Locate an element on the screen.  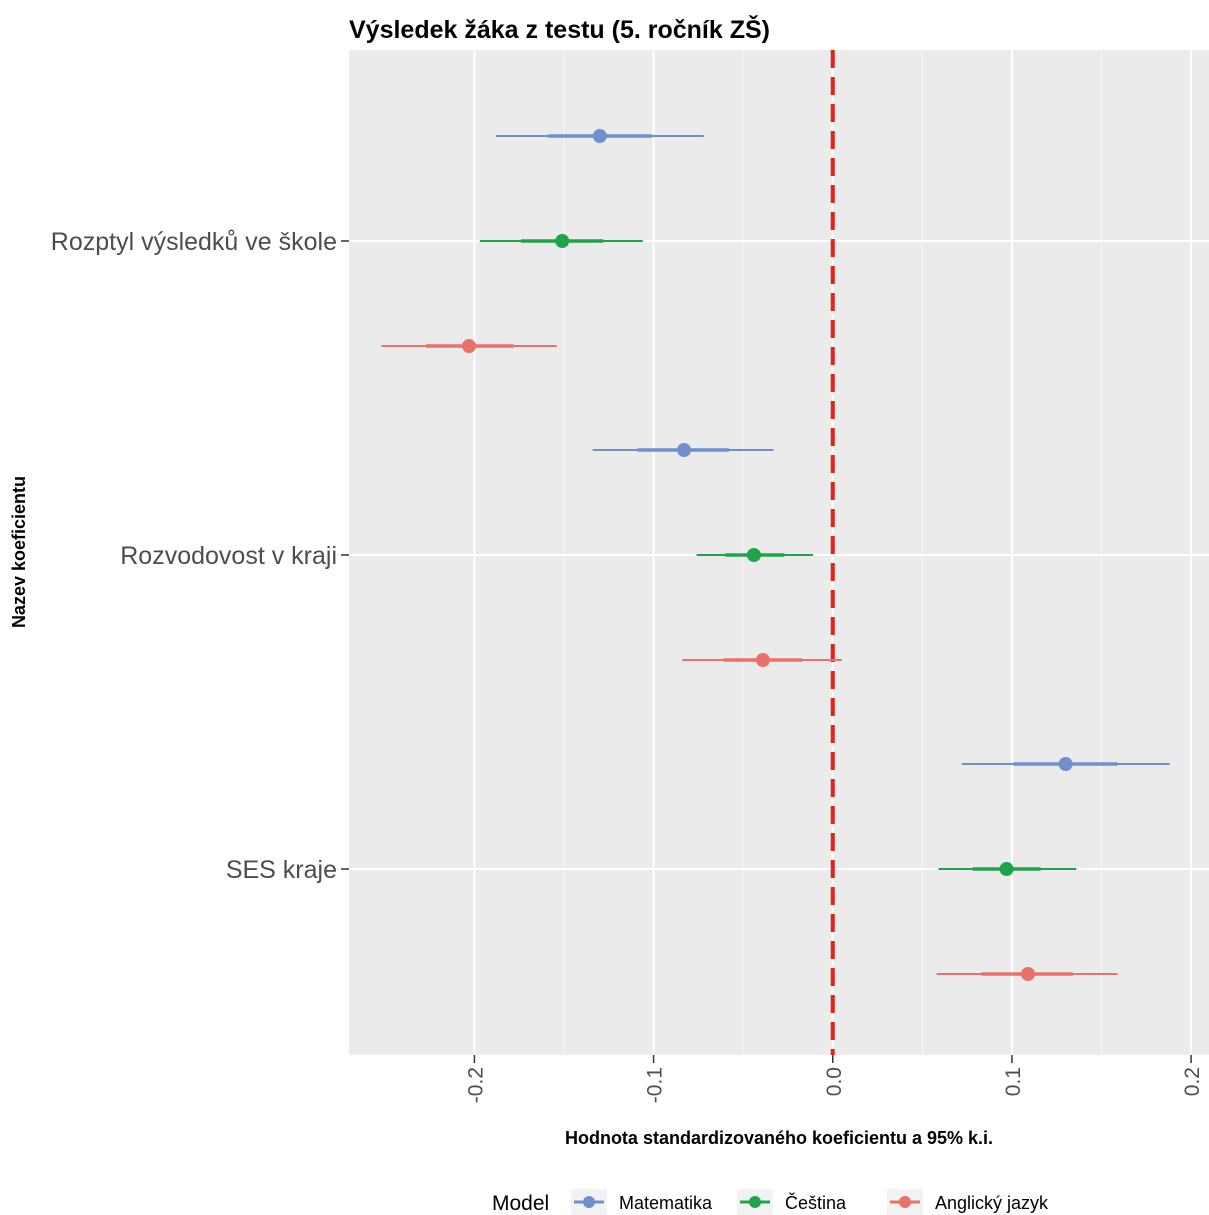
y-tick-label: Rozptyl výsledků ve škole is located at coordinates (194, 242).